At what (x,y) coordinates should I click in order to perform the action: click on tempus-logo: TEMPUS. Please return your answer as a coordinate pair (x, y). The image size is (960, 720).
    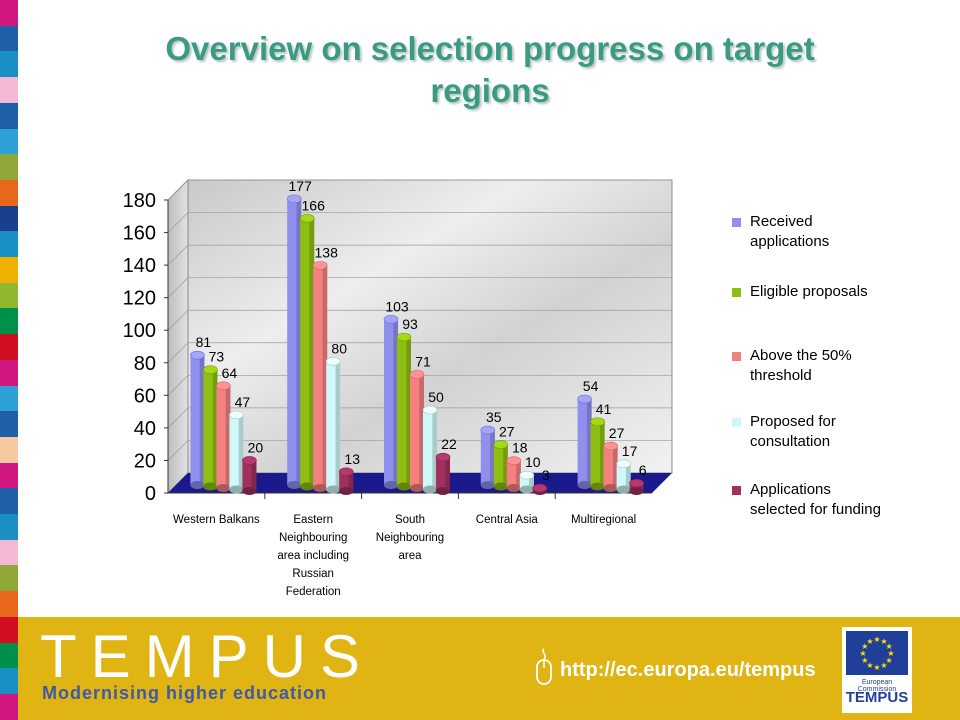
    Looking at the image, I should click on (207, 656).